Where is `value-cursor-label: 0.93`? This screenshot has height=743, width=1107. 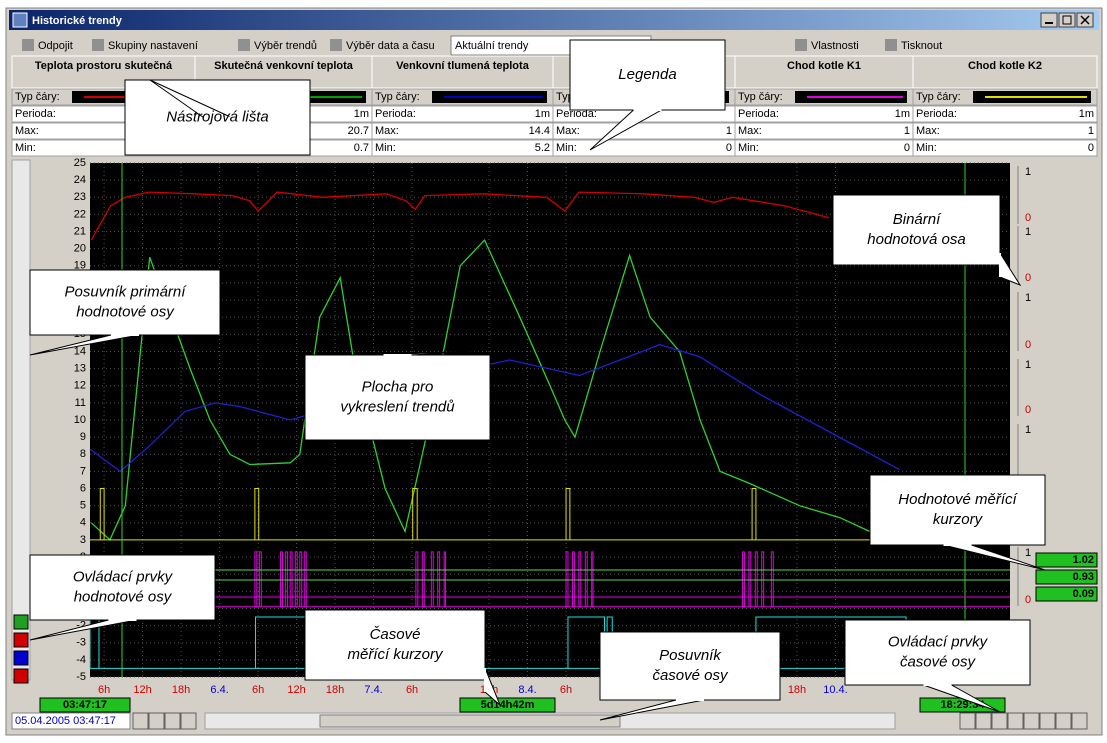 value-cursor-label: 0.93 is located at coordinates (1083, 577).